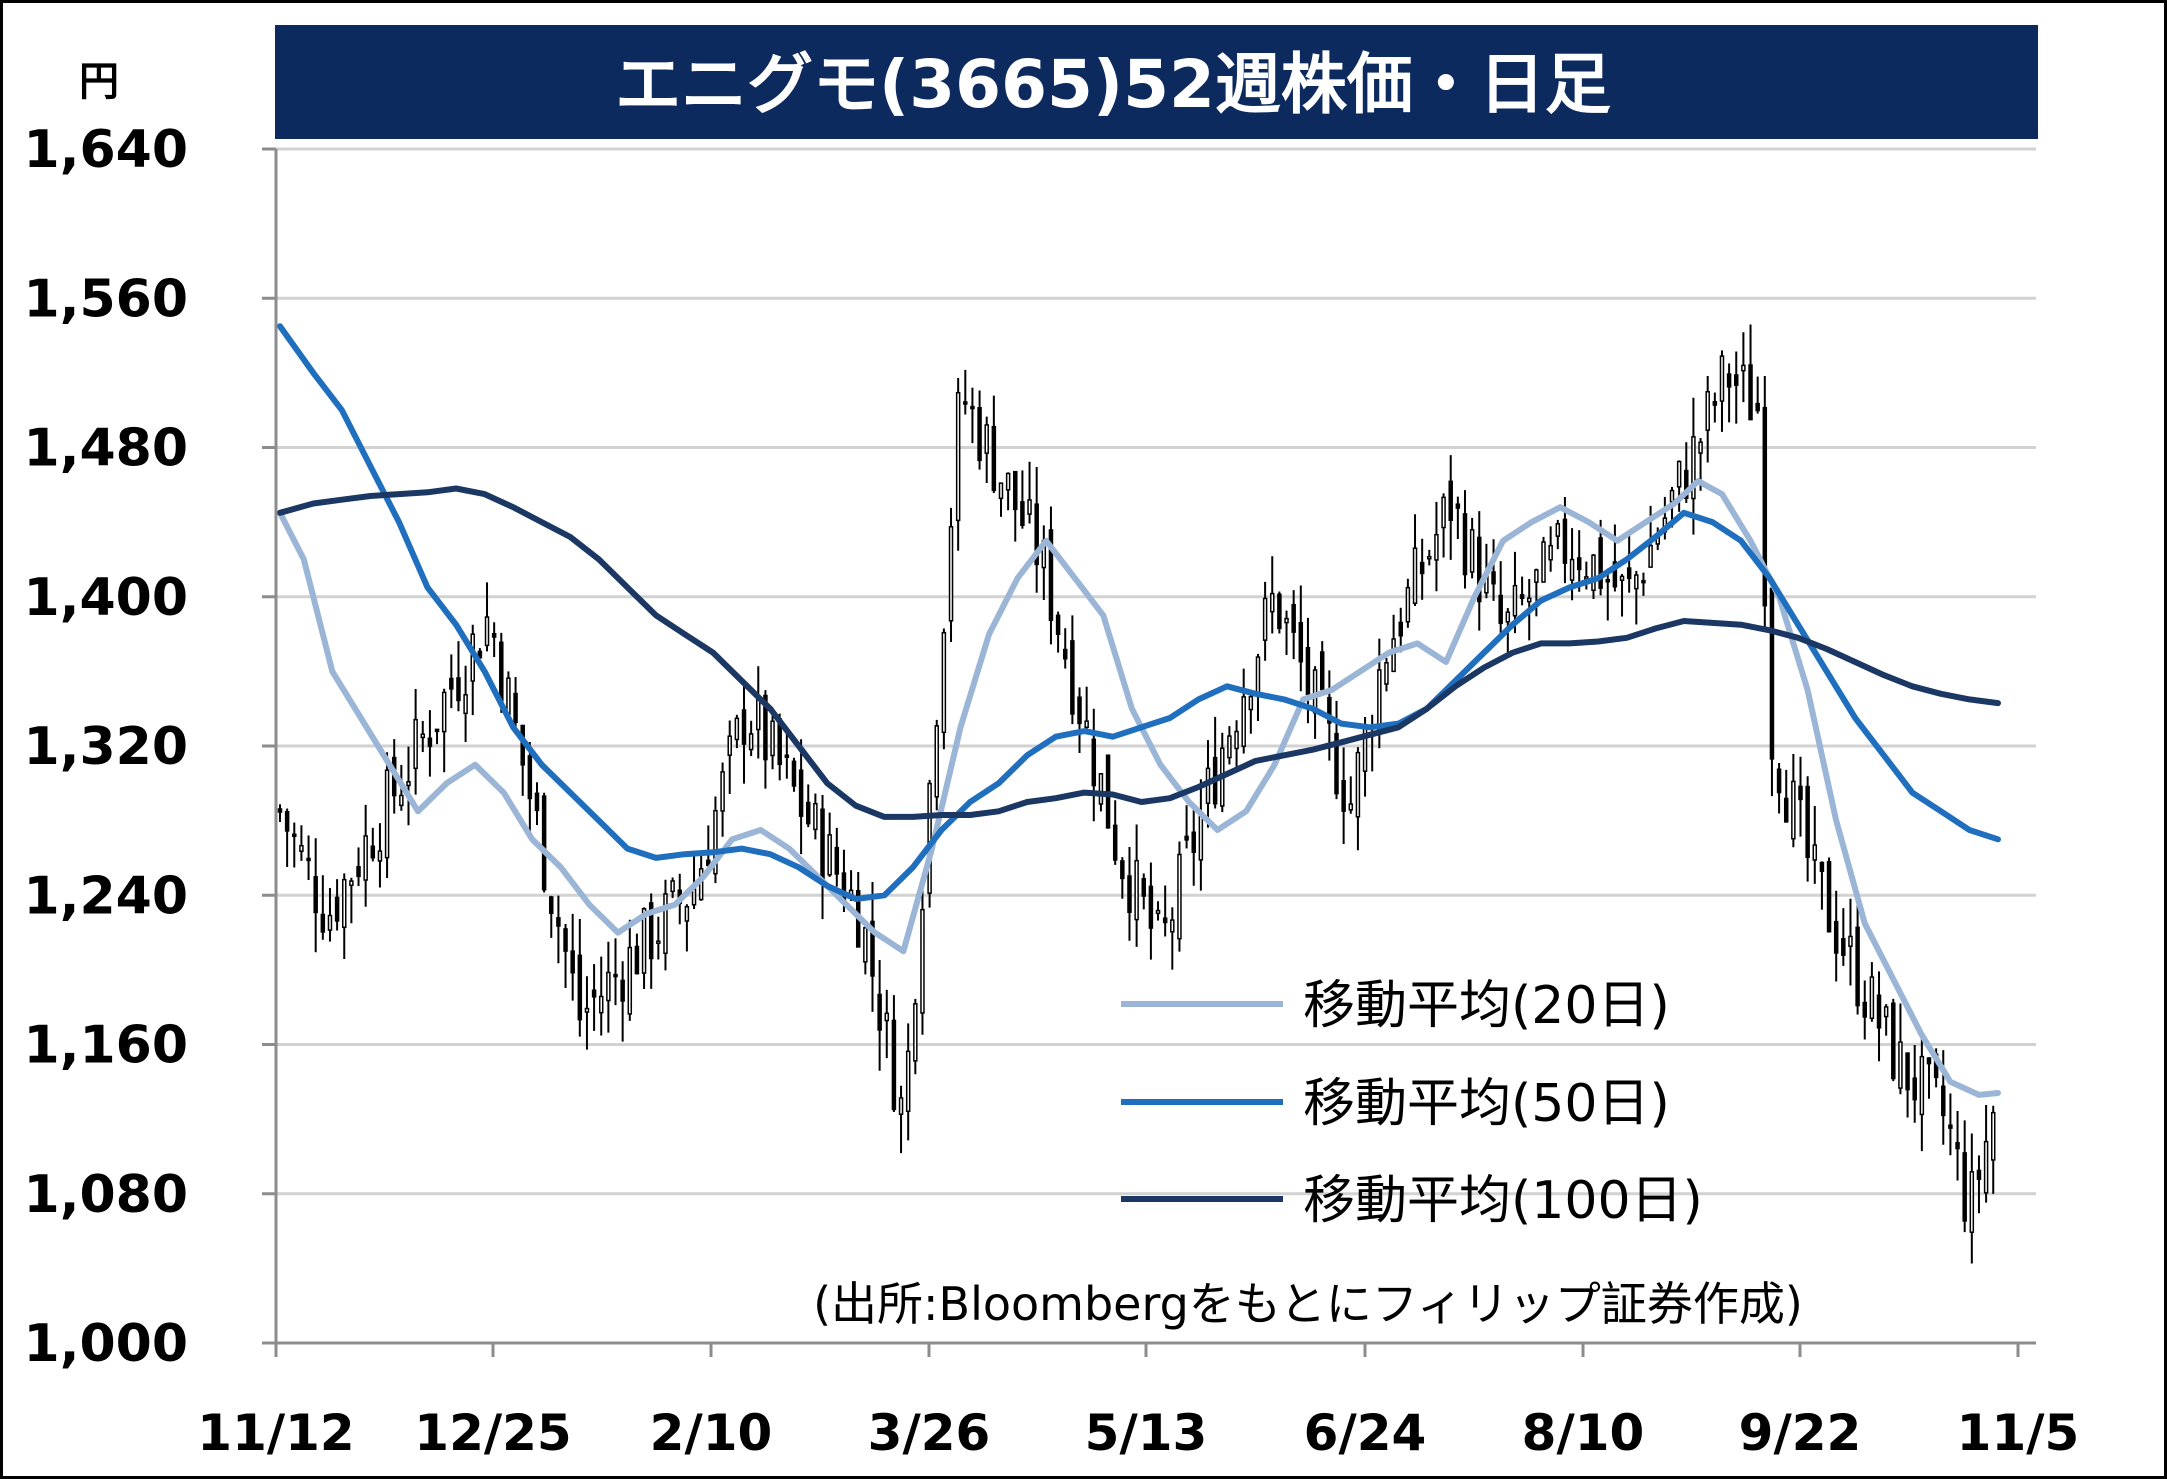  I want to click on y-tick-label: 1,160, so click(106, 1046).